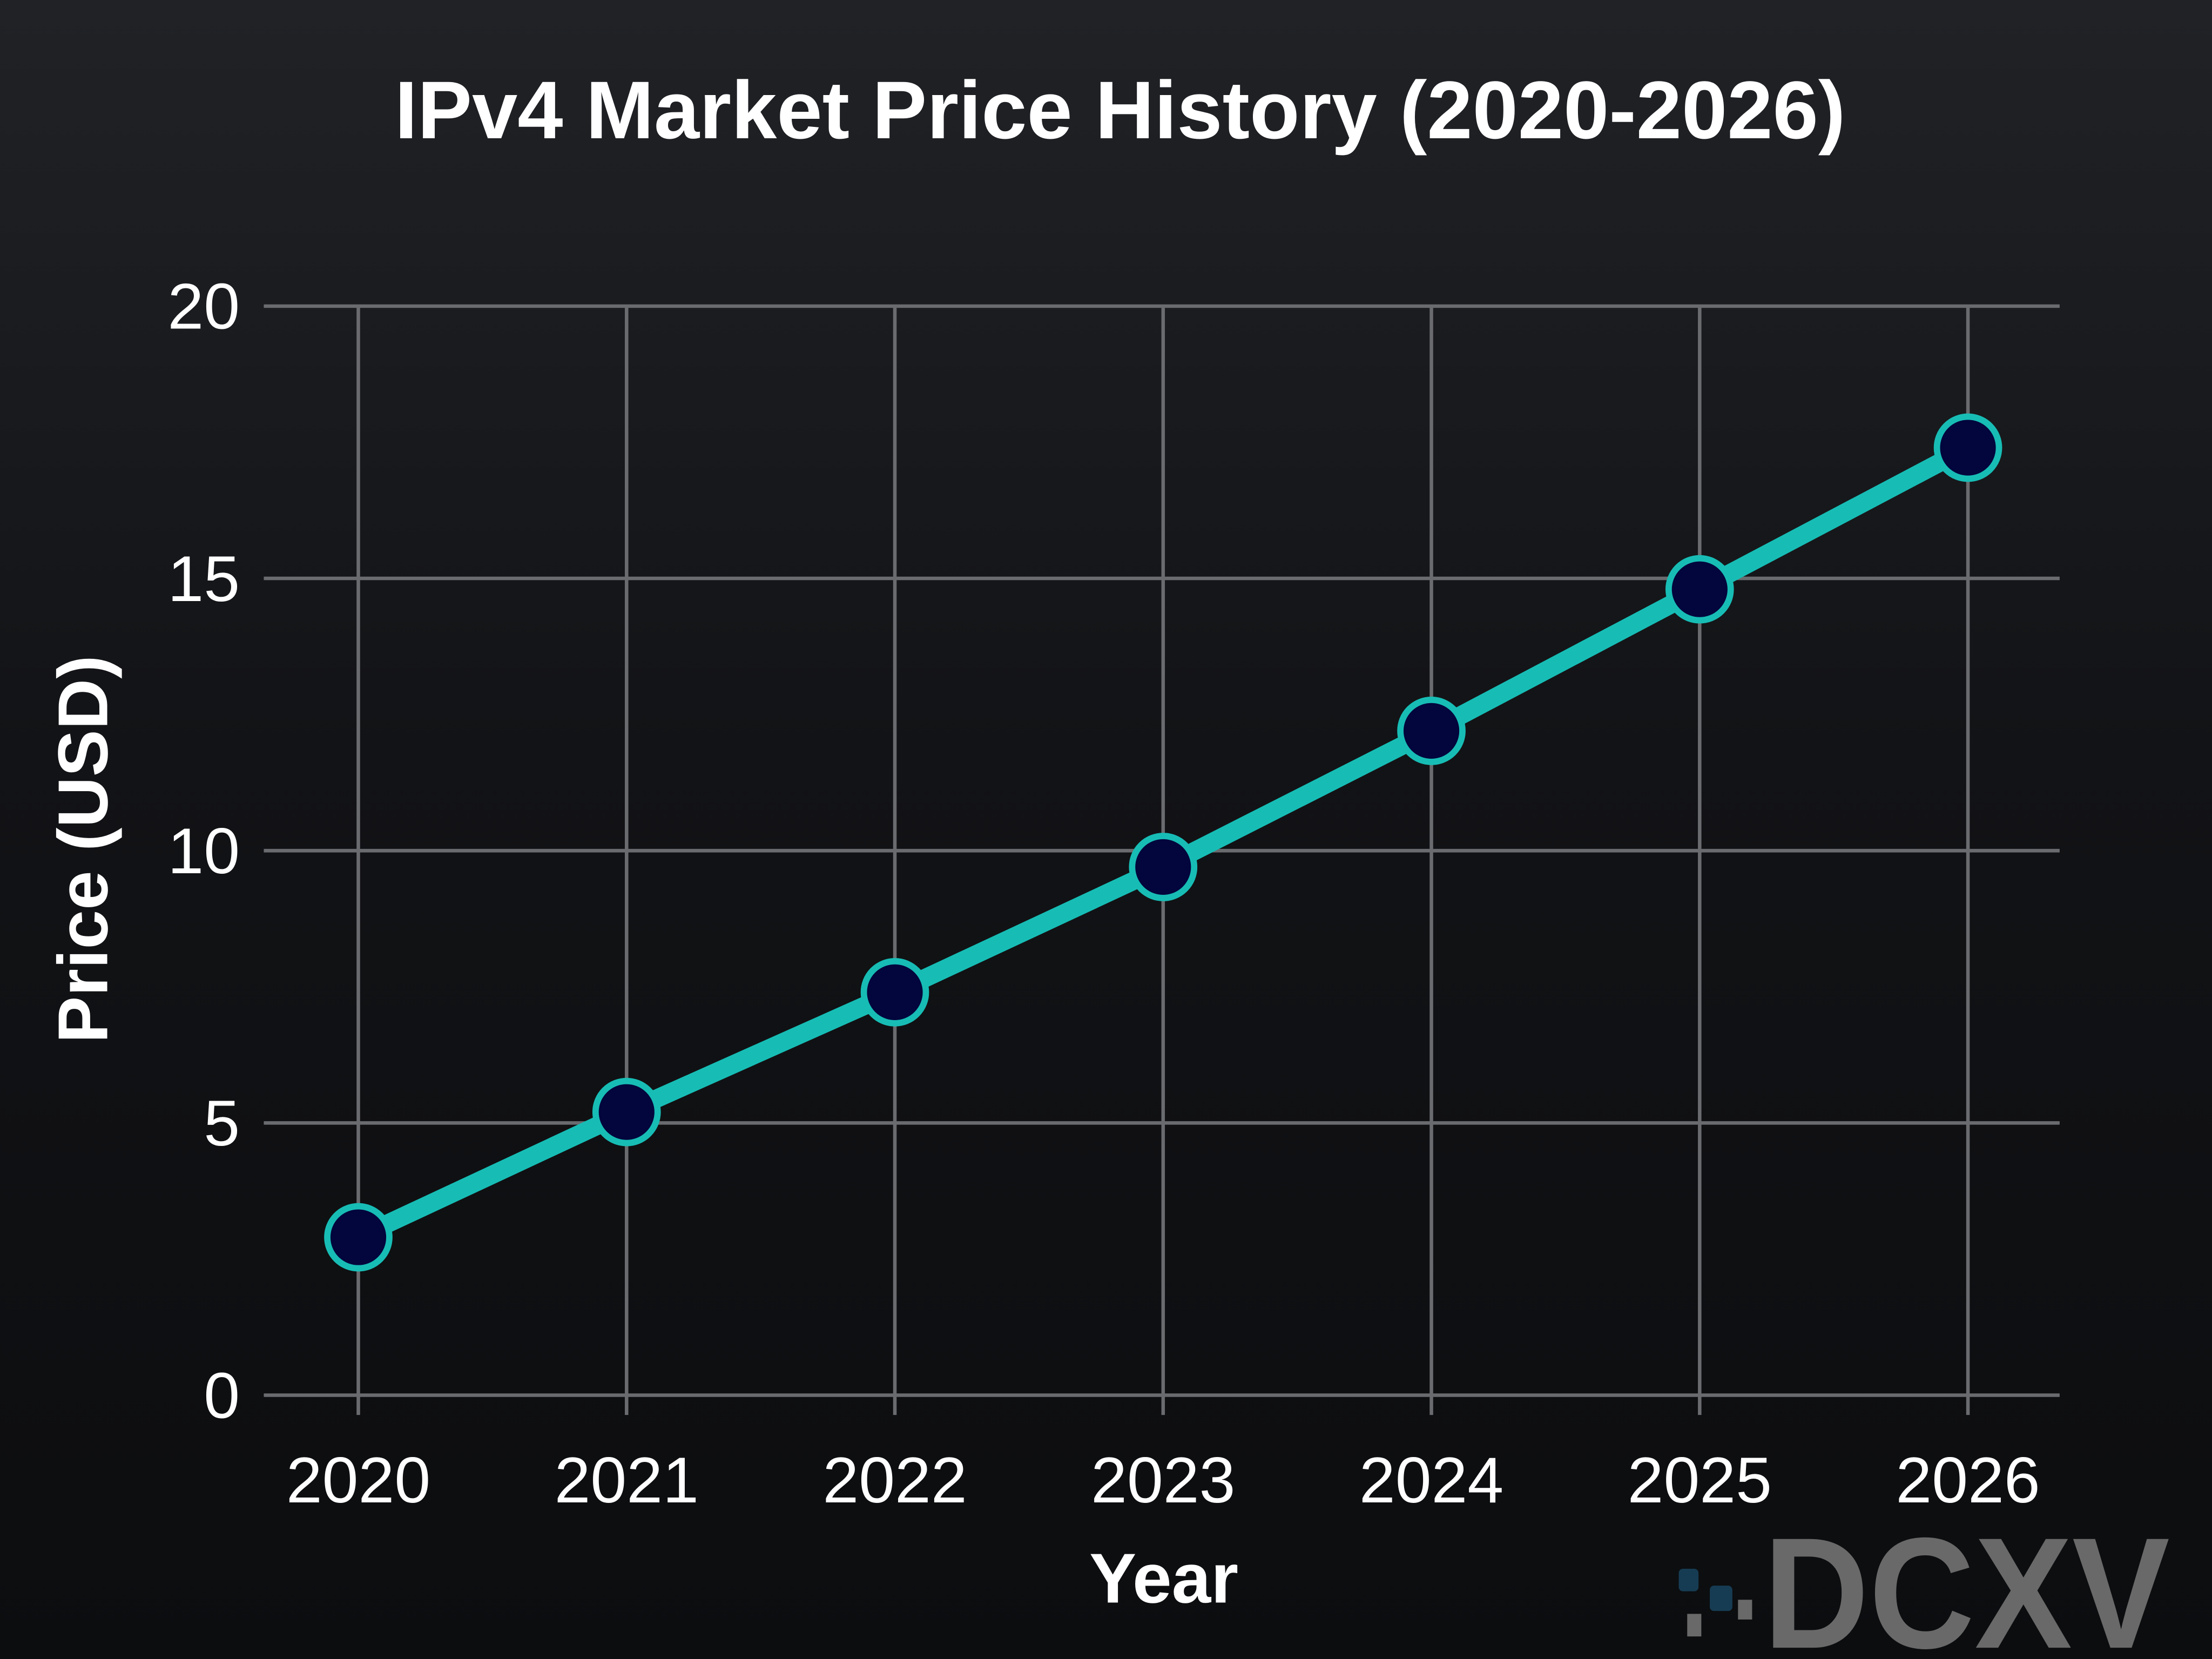 The width and height of the screenshot is (2212, 1659). What do you see at coordinates (1700, 1480) in the screenshot?
I see `x-tick-label: 2025` at bounding box center [1700, 1480].